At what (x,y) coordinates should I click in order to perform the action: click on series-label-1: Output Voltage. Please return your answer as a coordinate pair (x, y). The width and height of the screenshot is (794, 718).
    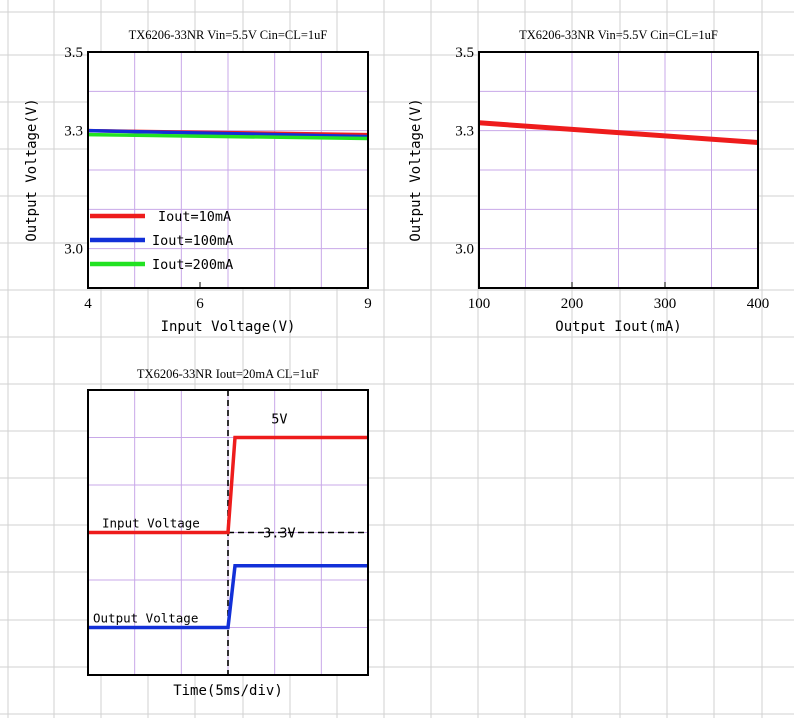
    Looking at the image, I should click on (145, 618).